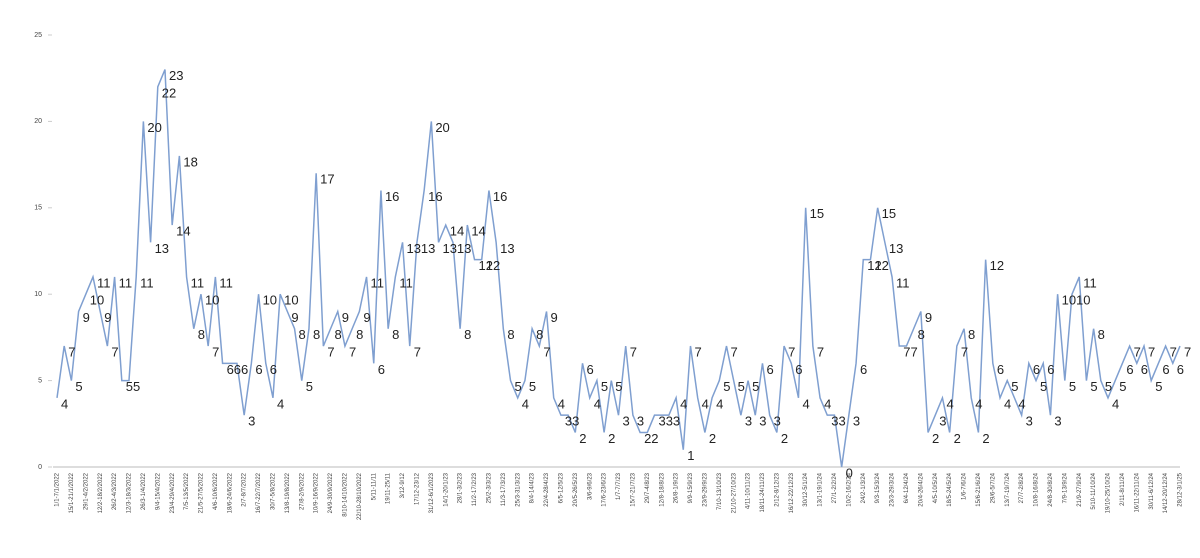 The image size is (1200, 558). What do you see at coordinates (115, 491) in the screenshot?
I see `x-tick-label: 26/2-4/3/2022` at bounding box center [115, 491].